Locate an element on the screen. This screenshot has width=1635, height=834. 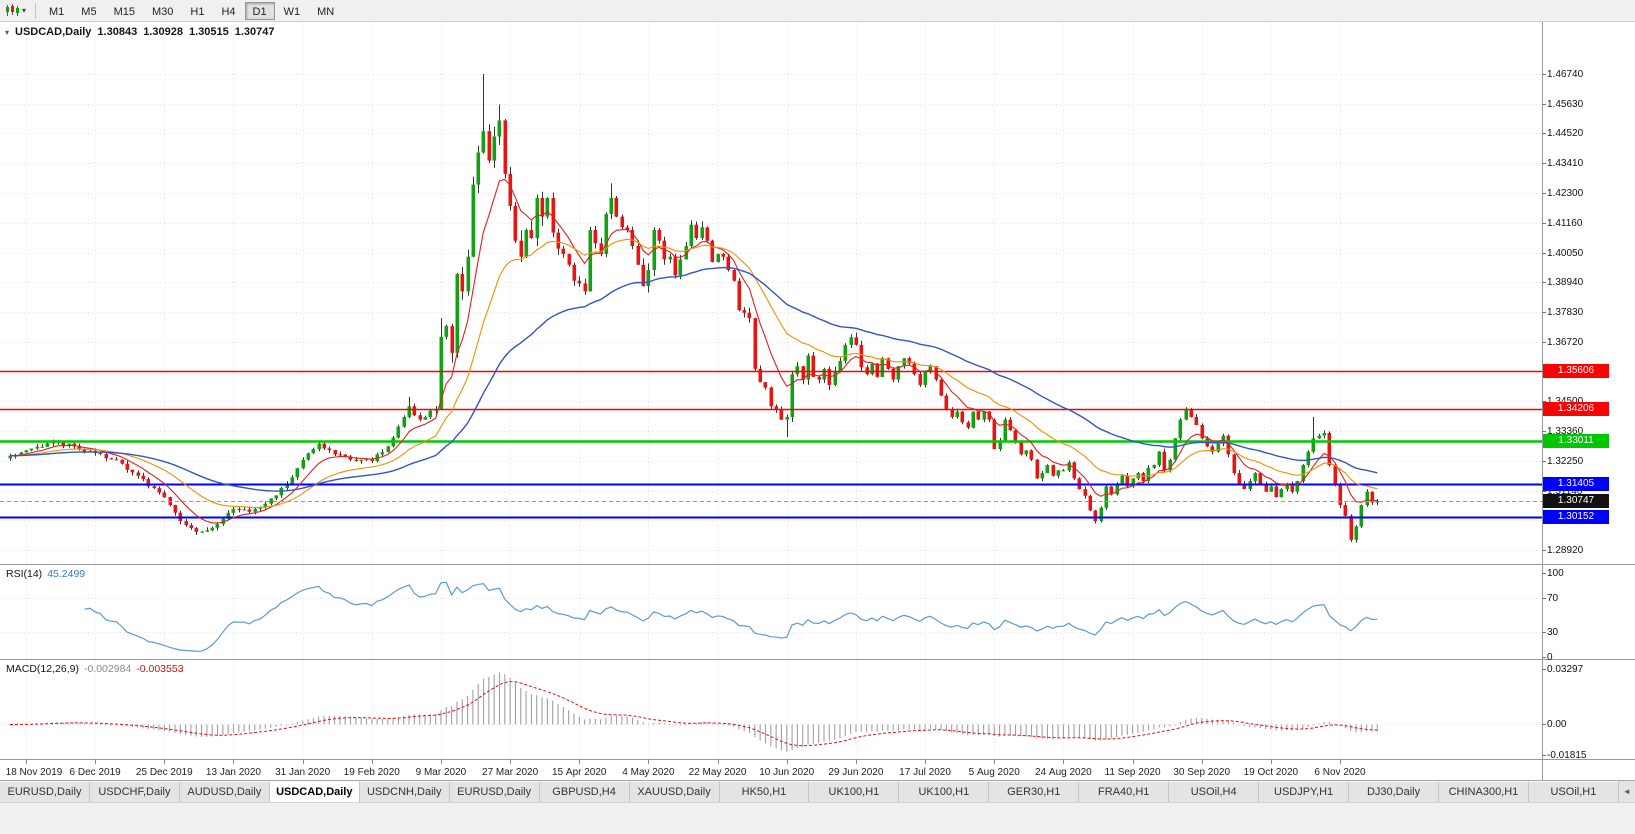
rsi-name: RSI(14) is located at coordinates (24, 574).